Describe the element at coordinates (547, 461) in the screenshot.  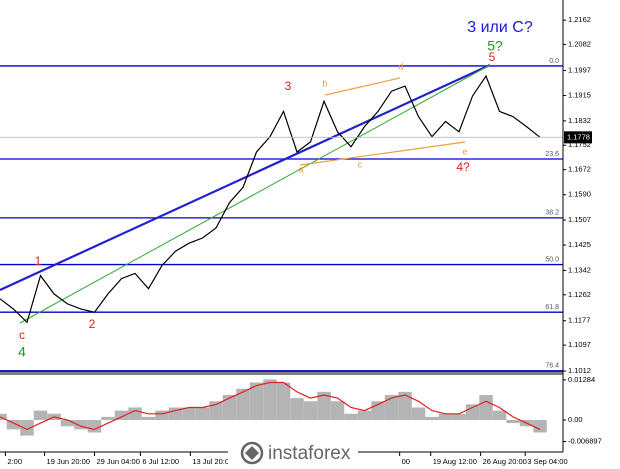
I see `x-tick-label: 3 Sep 04:00` at that location.